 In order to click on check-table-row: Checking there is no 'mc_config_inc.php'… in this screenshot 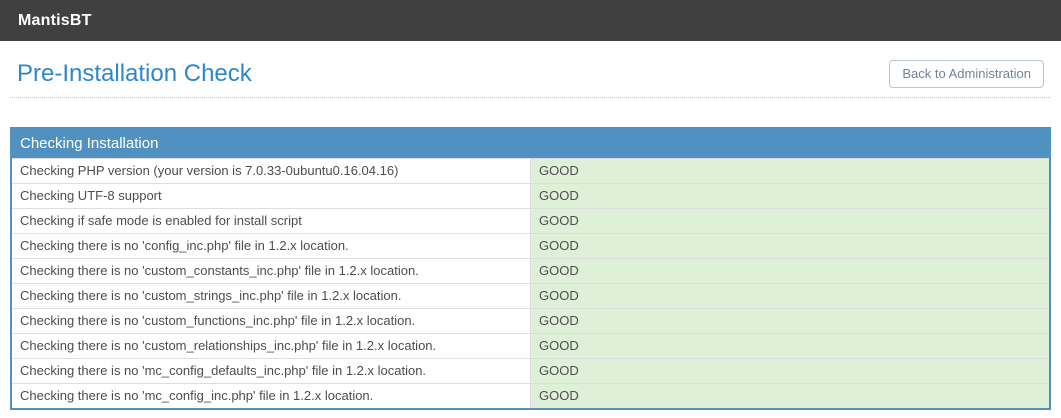, I will do `click(530, 396)`.